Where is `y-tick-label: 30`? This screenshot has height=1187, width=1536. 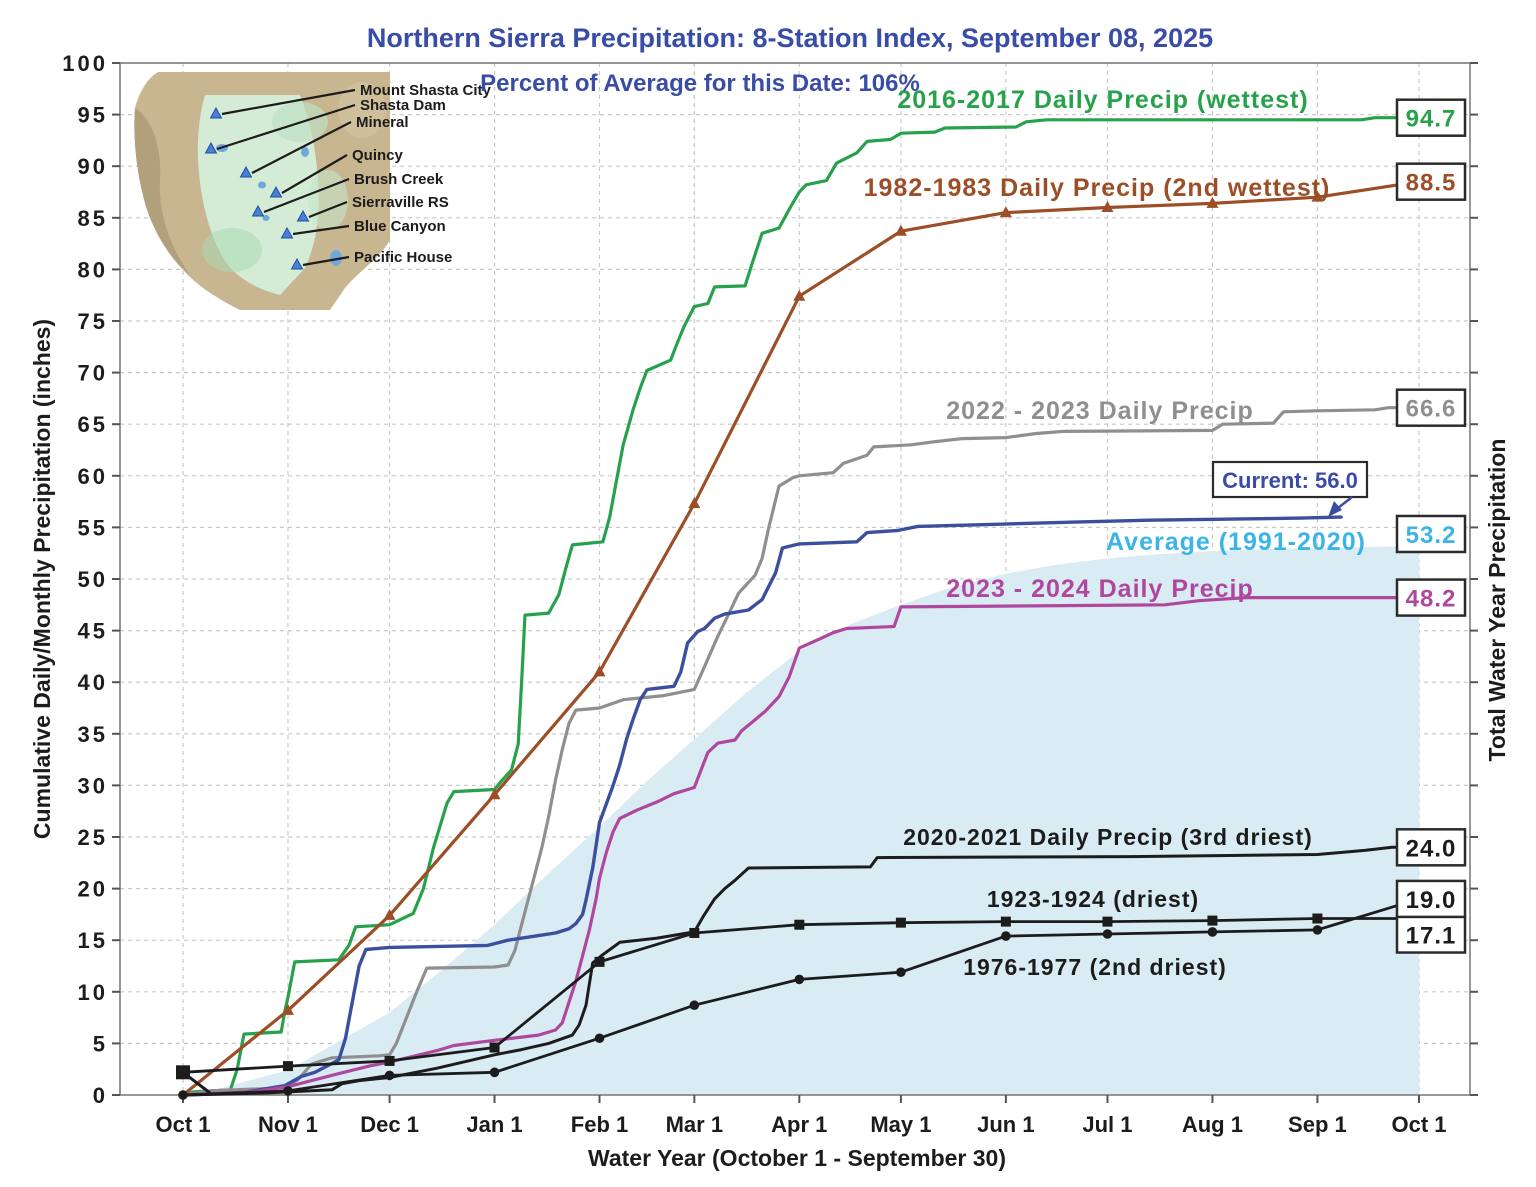 y-tick-label: 30 is located at coordinates (93, 785).